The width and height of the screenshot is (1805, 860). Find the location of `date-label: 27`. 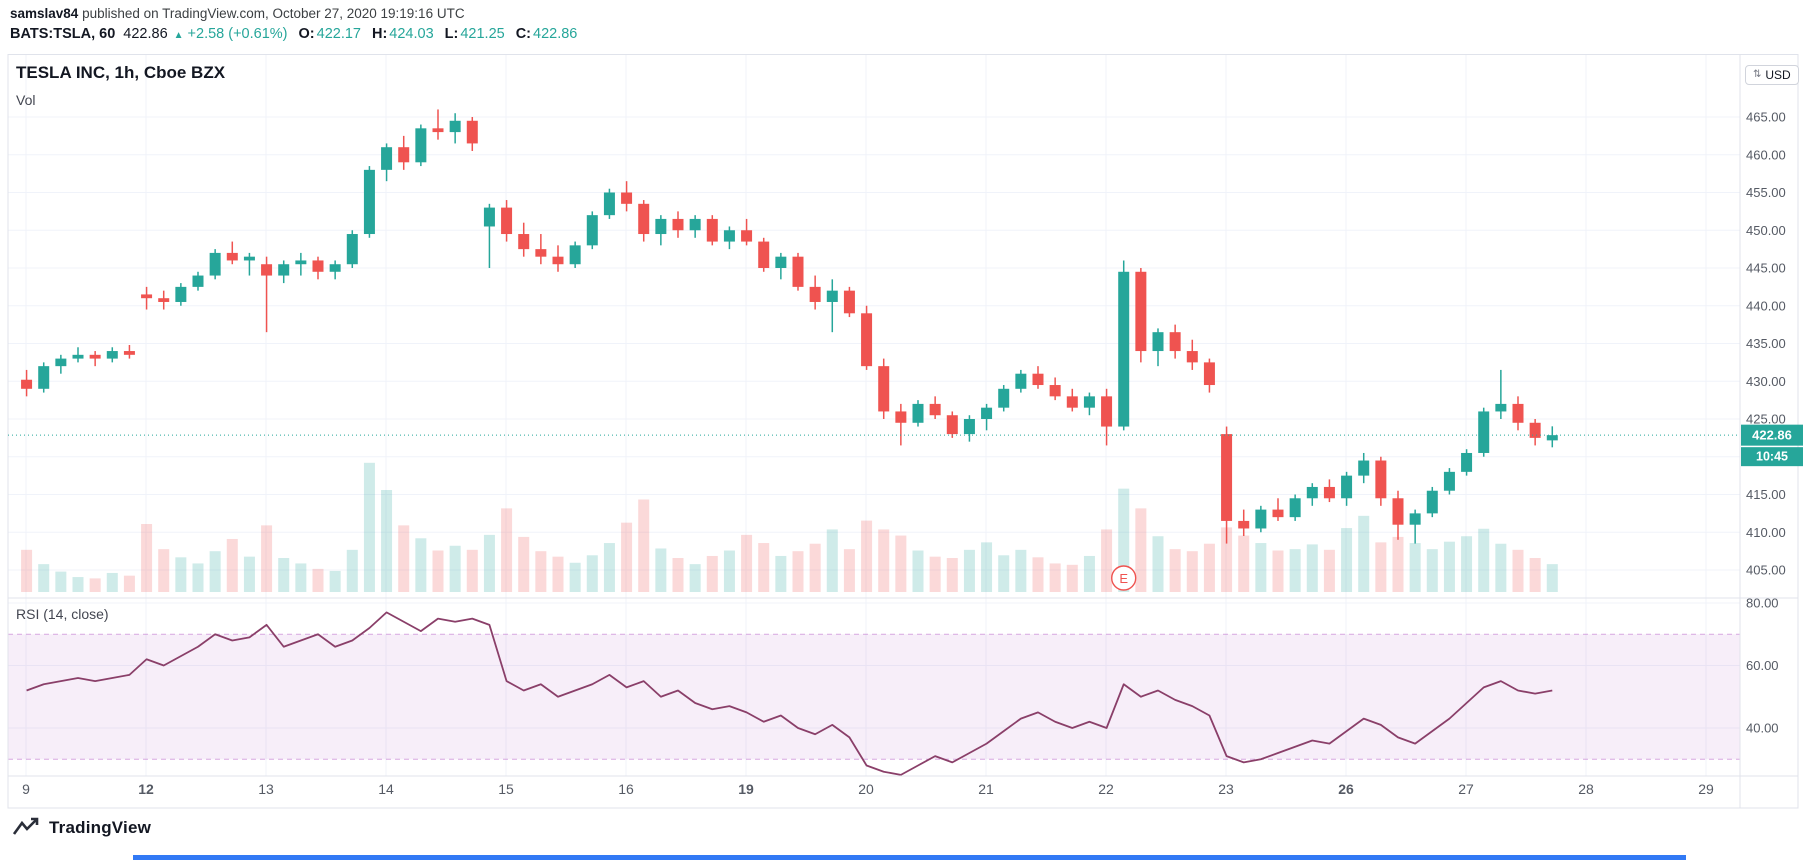

date-label: 27 is located at coordinates (1466, 789).